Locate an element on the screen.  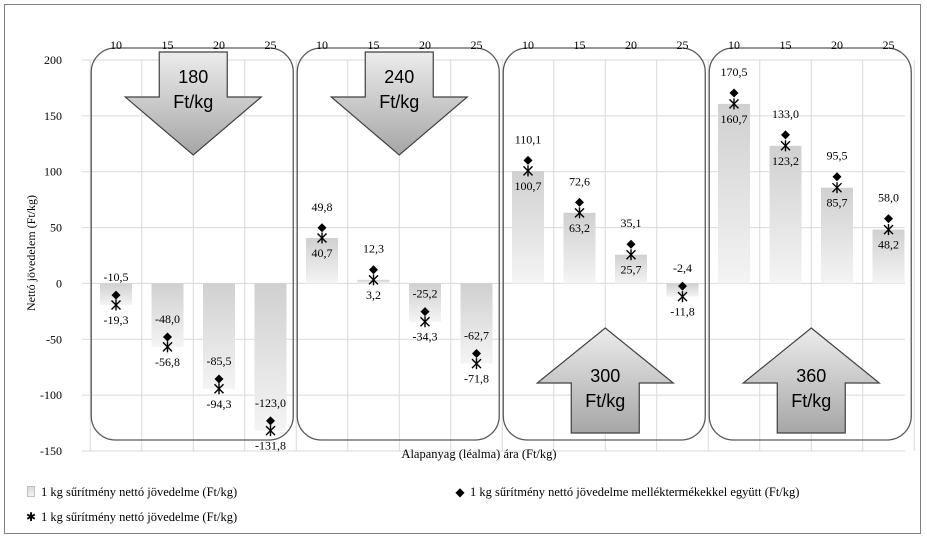
bar-value-label: -94,3 is located at coordinates (219, 404).